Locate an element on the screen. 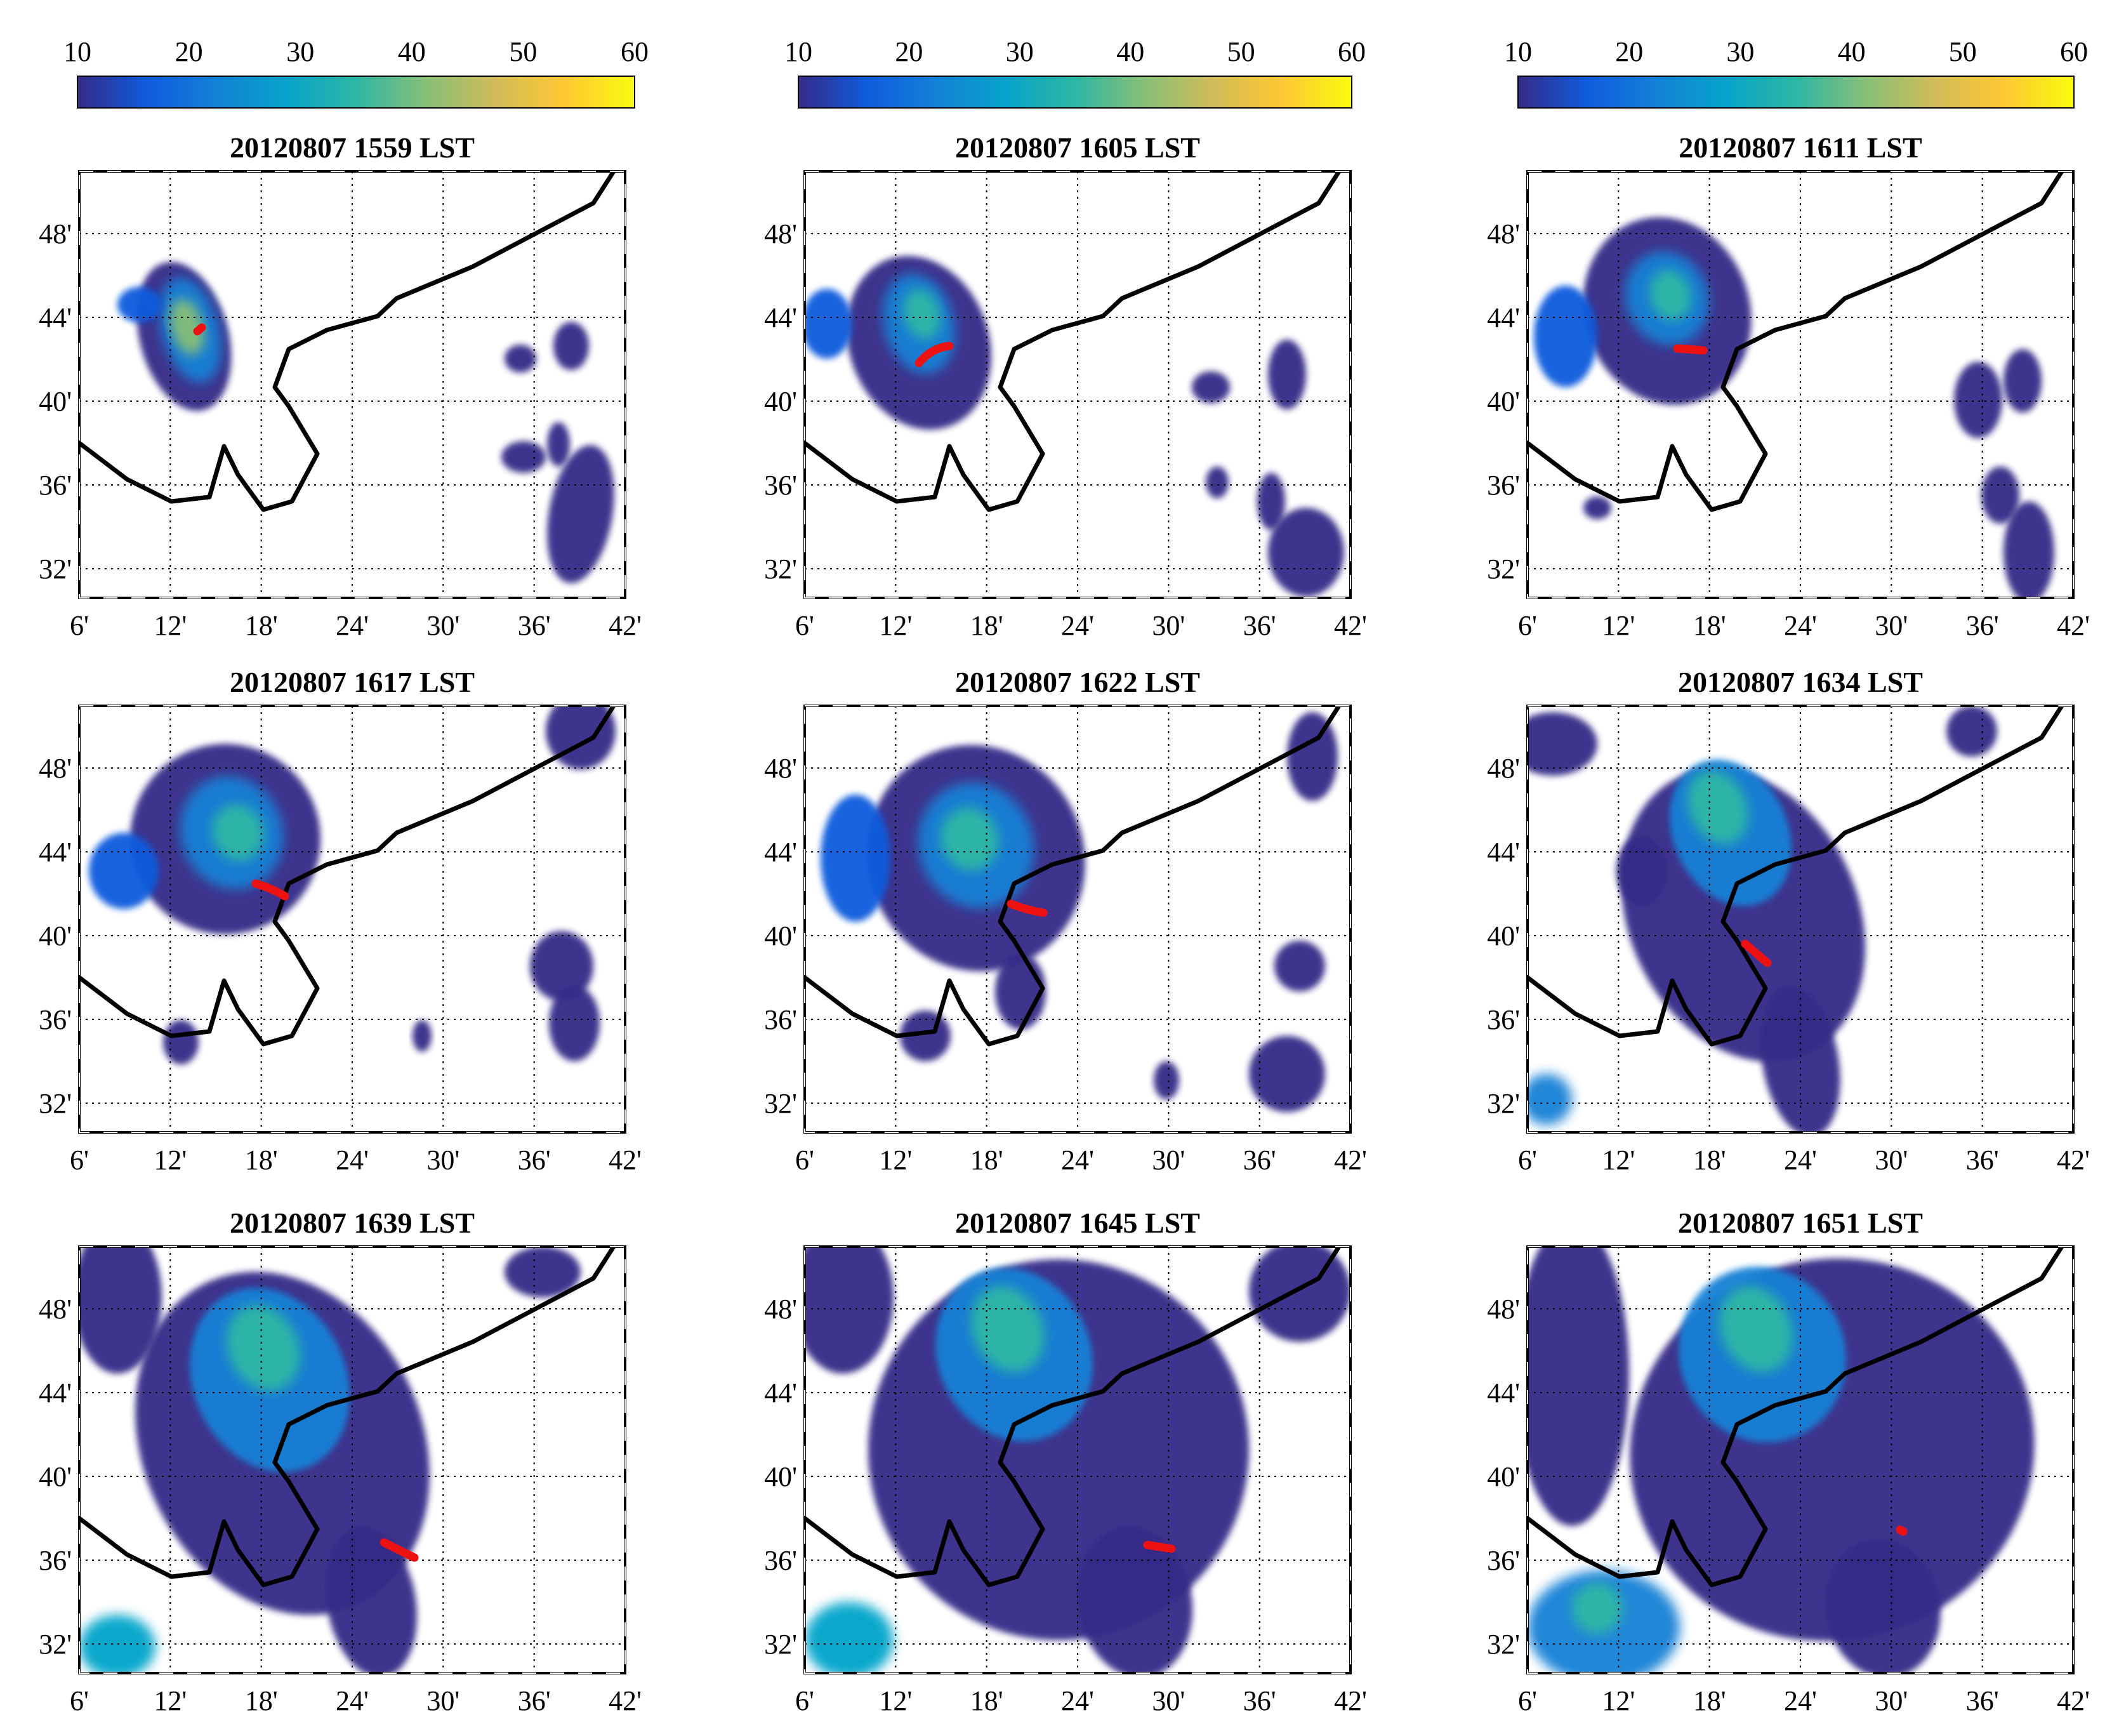 The width and height of the screenshot is (2119, 1736). colorbar-3: 10 20 30 40 50 60 is located at coordinates (1796, 72).